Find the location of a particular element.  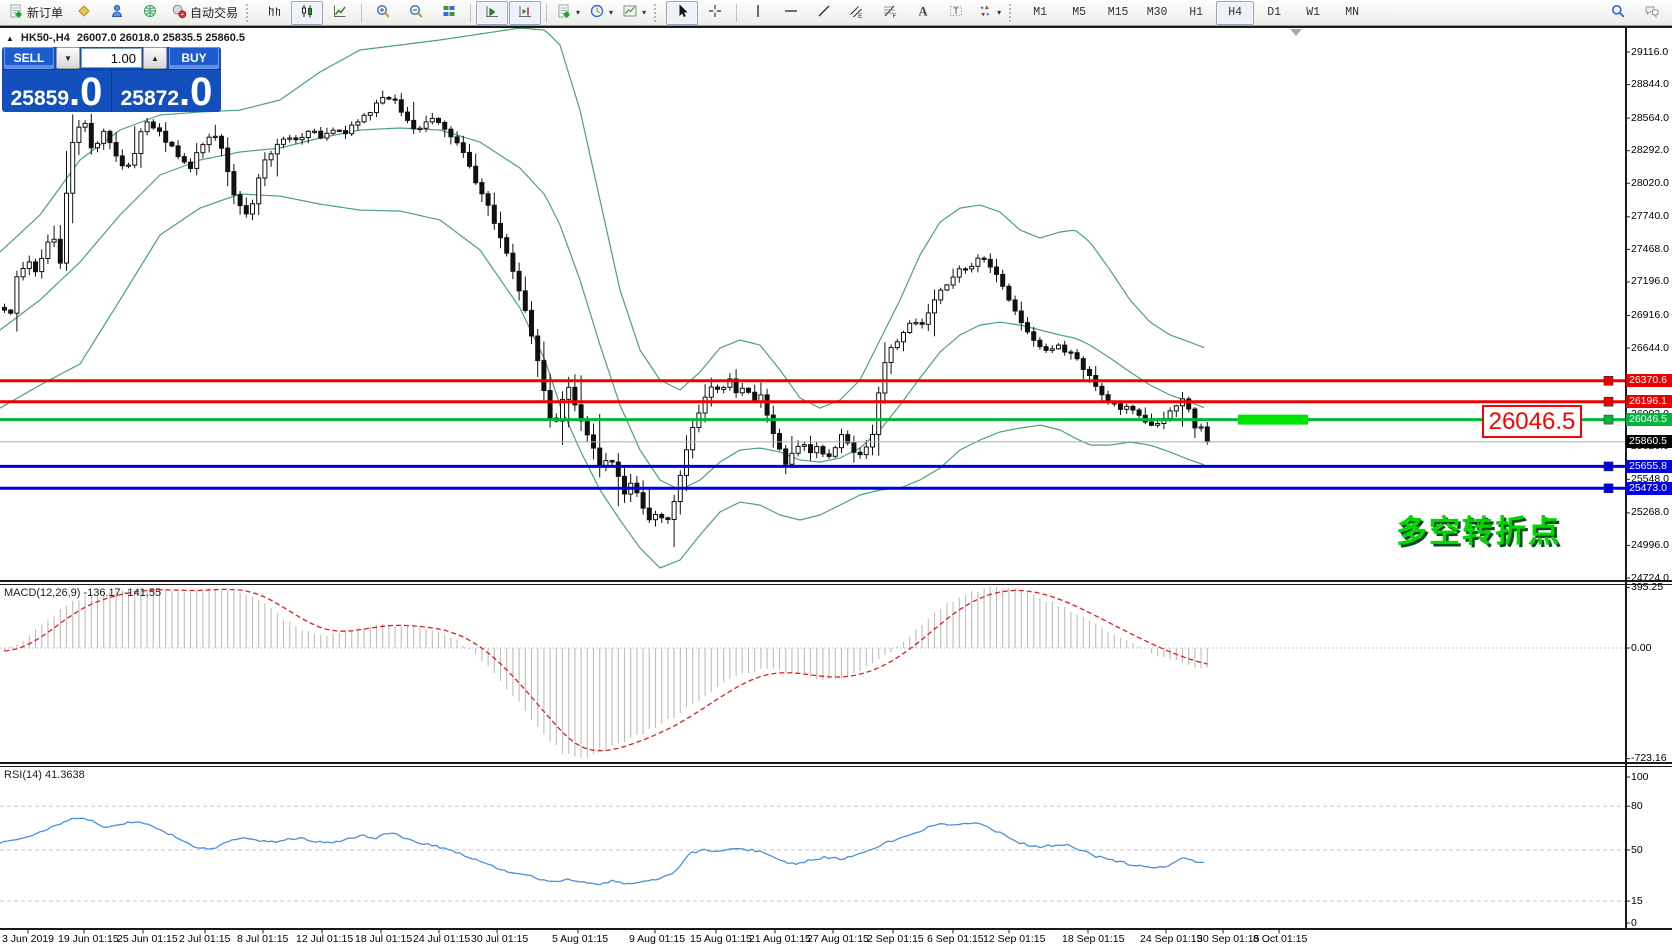

one-click-trading-panel: SELL ▼ ▲ BUY 25859.0 25872.0 is located at coordinates (111, 79).